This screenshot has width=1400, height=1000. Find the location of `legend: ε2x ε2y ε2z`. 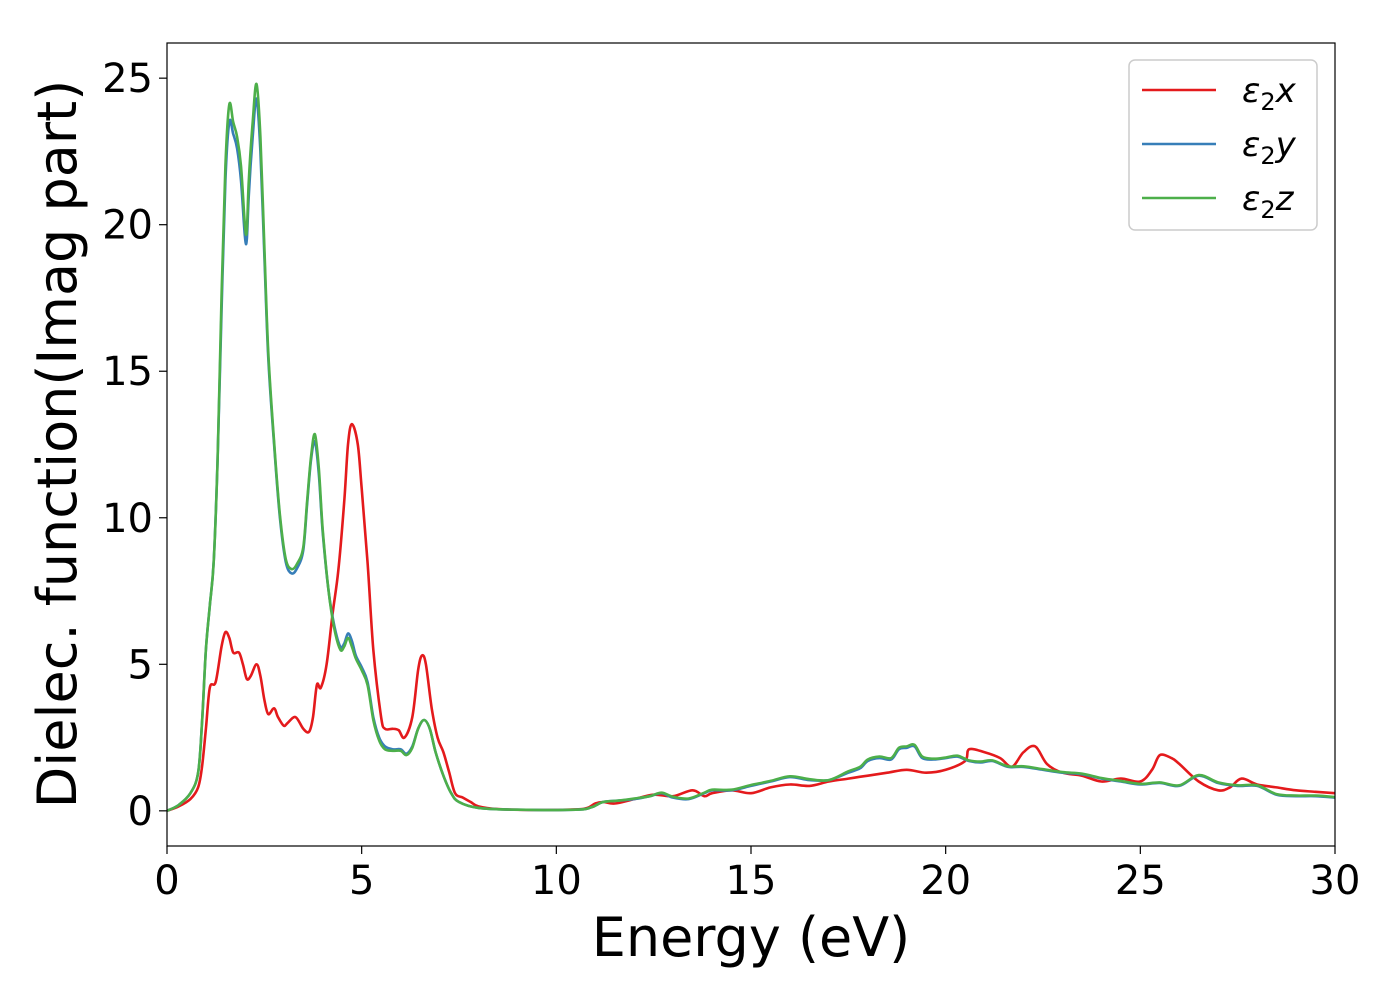

legend: ε2x ε2y ε2z is located at coordinates (1223, 145).